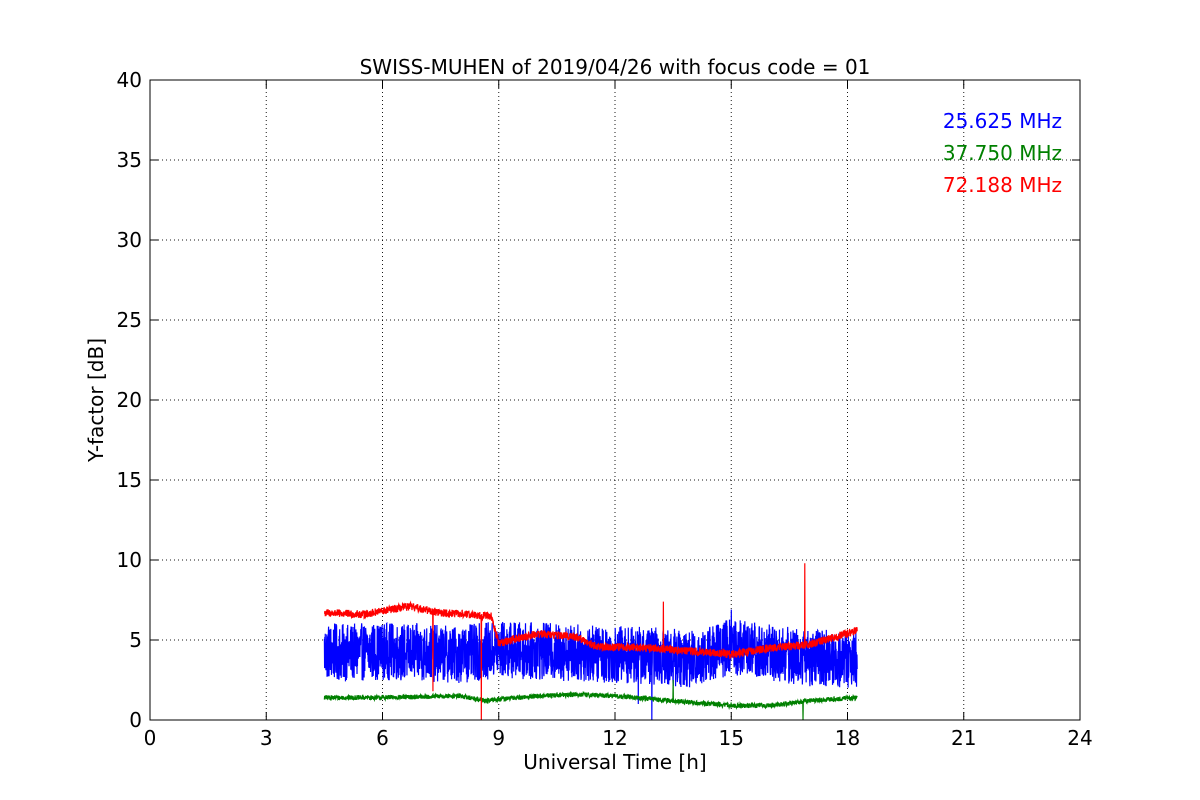 This screenshot has height=800, width=1200. I want to click on y-tick-label: 10, so click(129, 560).